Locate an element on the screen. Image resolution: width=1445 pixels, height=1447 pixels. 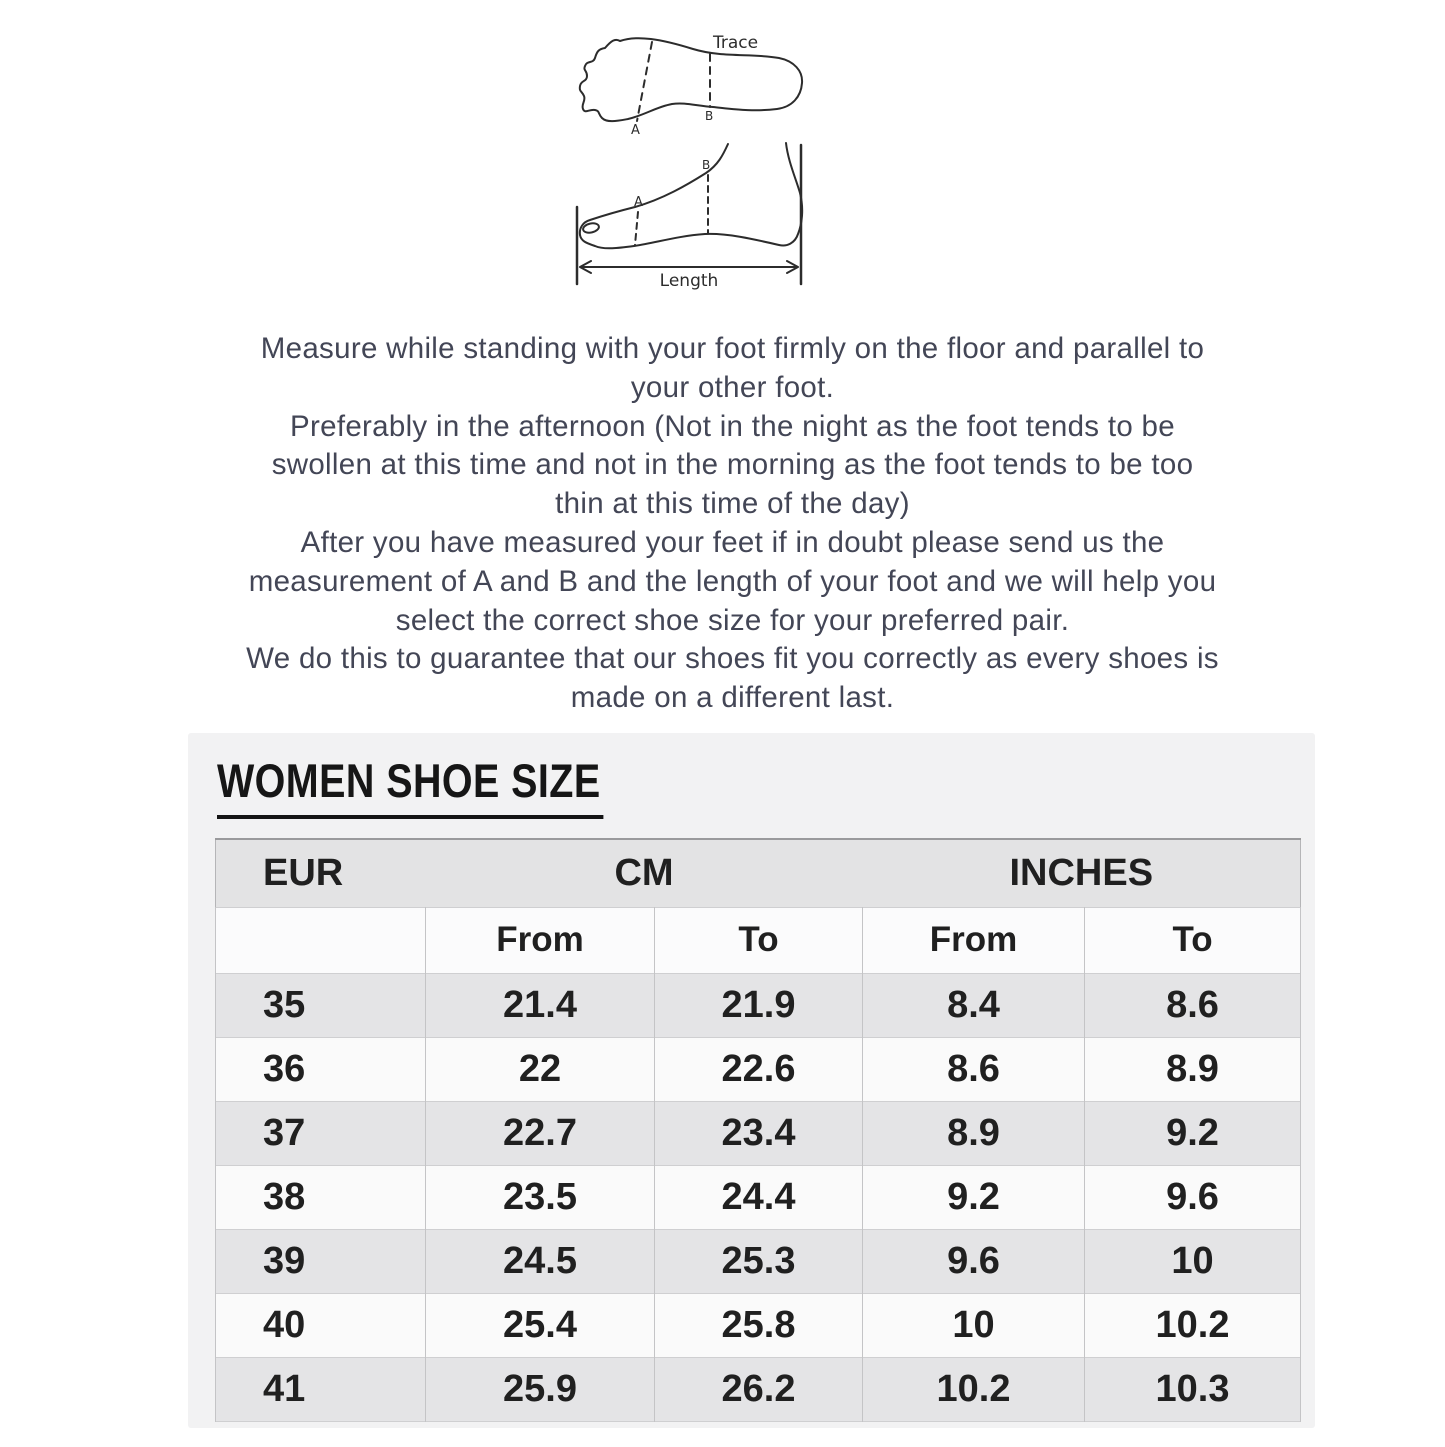
subheader-cm-from: From is located at coordinates (540, 940).